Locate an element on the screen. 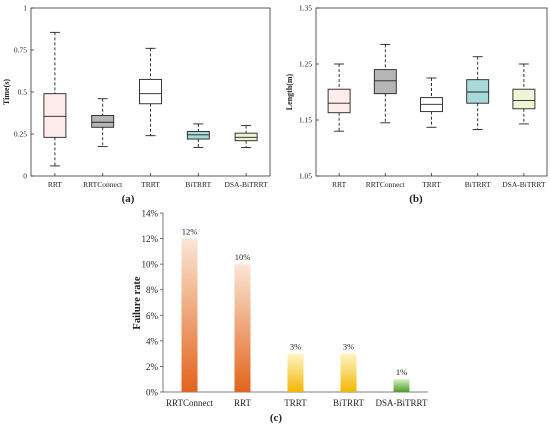 The image size is (550, 430). panel-b-x-tick-label: TRRT is located at coordinates (431, 184).